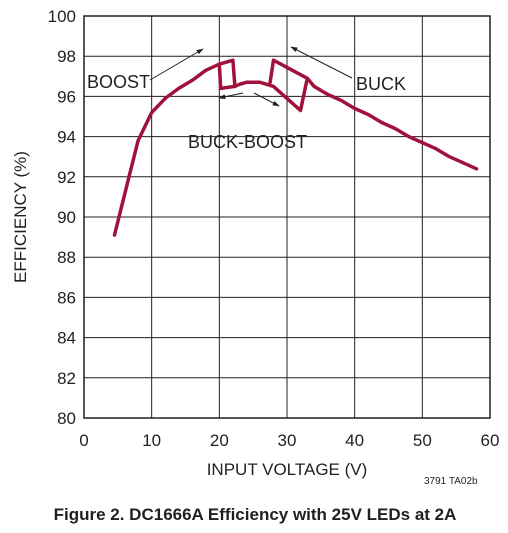 The height and width of the screenshot is (533, 508). Describe the element at coordinates (66, 418) in the screenshot. I see `y-tick-label: 80` at that location.